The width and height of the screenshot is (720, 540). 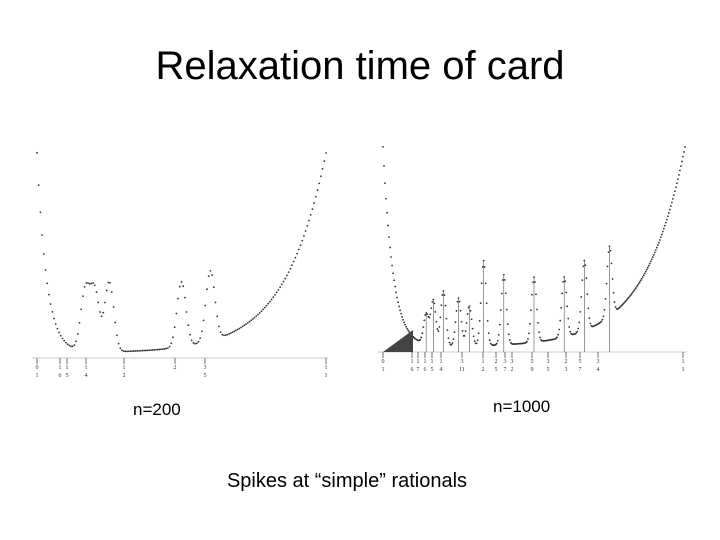 What do you see at coordinates (566, 370) in the screenshot?
I see `x-tick-denominator: 3` at bounding box center [566, 370].